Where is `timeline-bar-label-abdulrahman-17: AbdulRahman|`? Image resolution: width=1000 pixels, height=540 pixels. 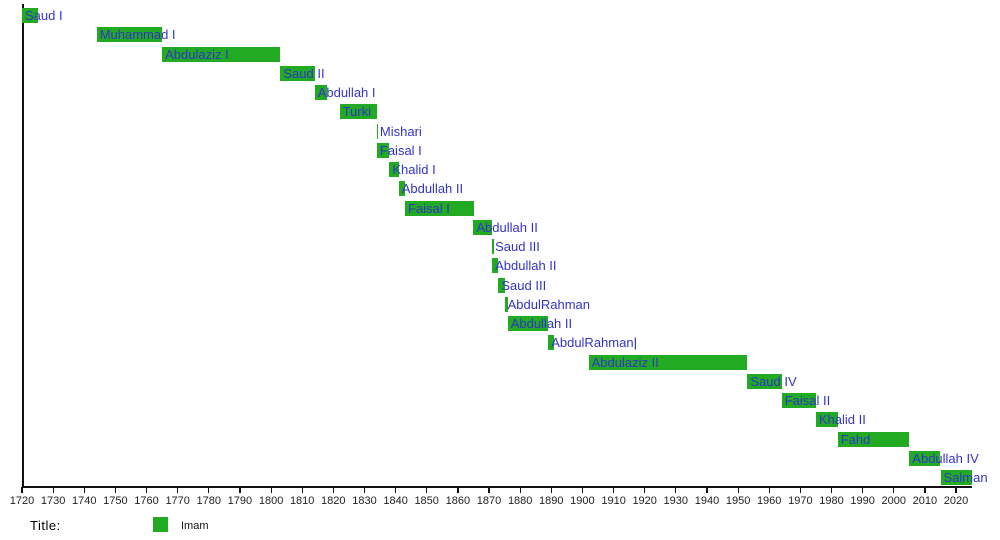 timeline-bar-label-abdulrahman-17: AbdulRahman| is located at coordinates (594, 343).